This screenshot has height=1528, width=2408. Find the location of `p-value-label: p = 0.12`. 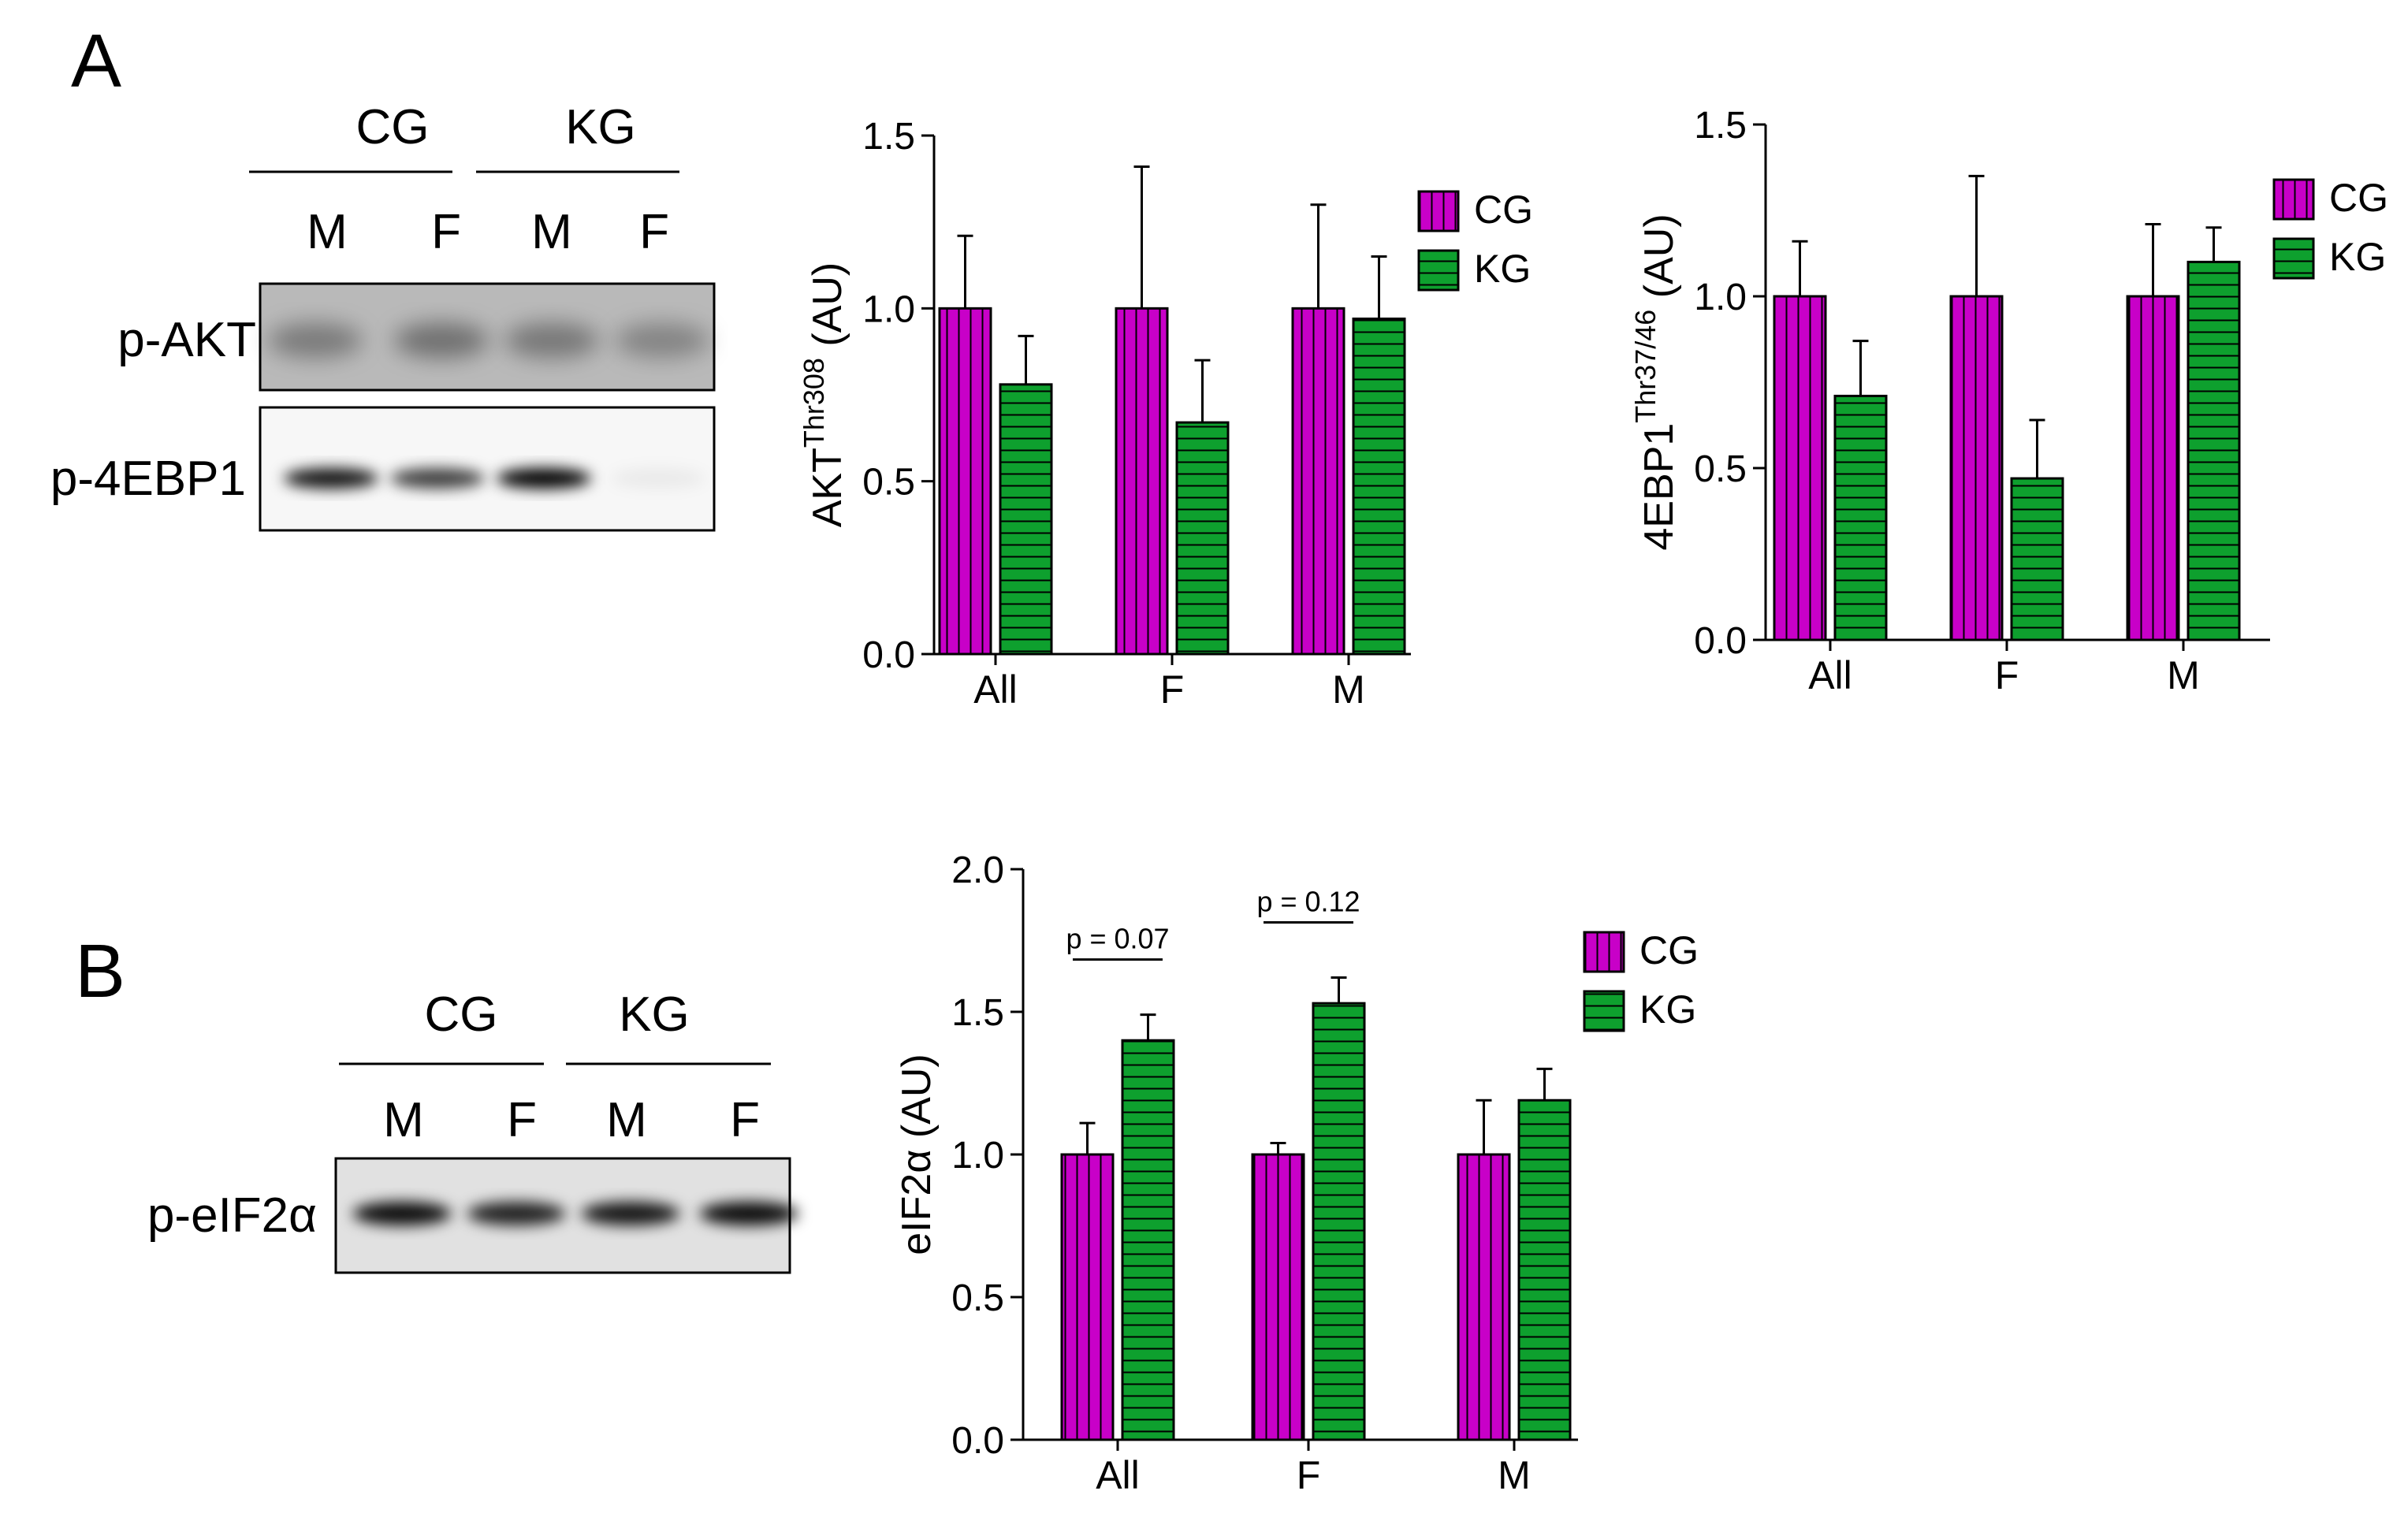

p-value-label: p = 0.12 is located at coordinates (1308, 902).